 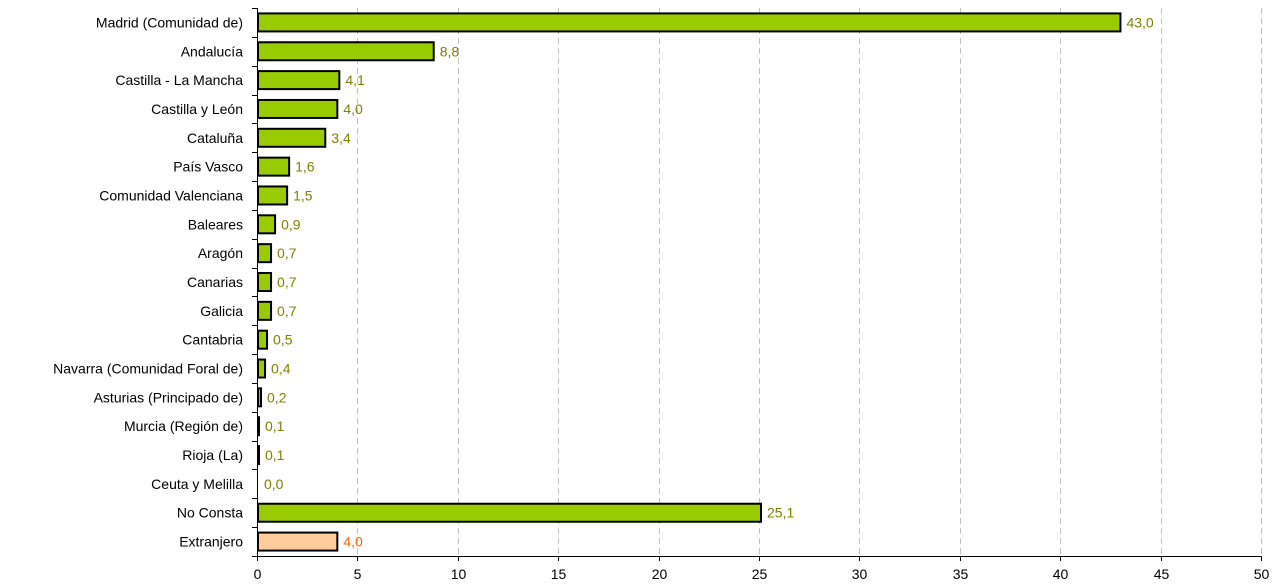 I want to click on x-tick-labels: 0 5 10 15 20 25 30 35 40 45 50, so click(x=762, y=574).